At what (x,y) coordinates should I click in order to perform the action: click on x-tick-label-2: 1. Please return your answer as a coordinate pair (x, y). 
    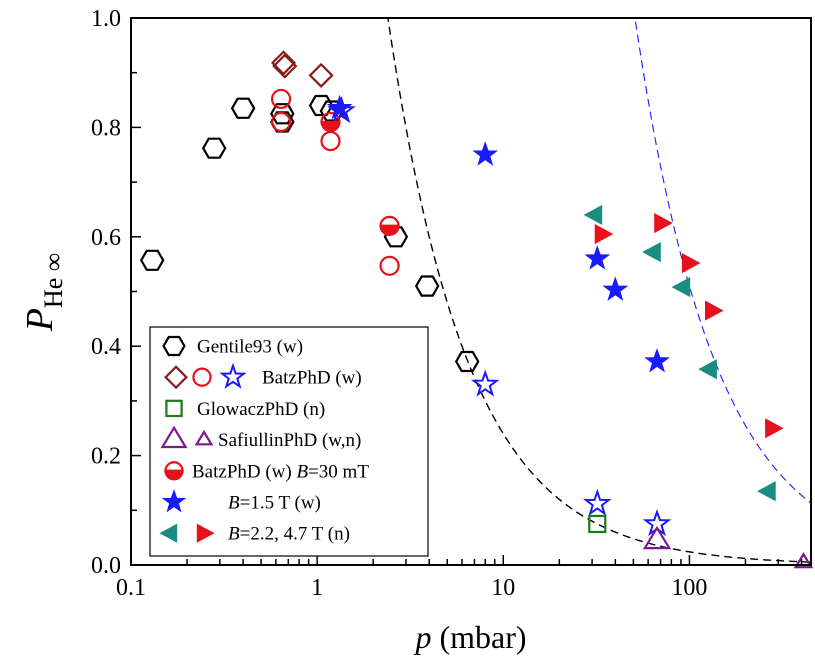
    Looking at the image, I should click on (317, 588).